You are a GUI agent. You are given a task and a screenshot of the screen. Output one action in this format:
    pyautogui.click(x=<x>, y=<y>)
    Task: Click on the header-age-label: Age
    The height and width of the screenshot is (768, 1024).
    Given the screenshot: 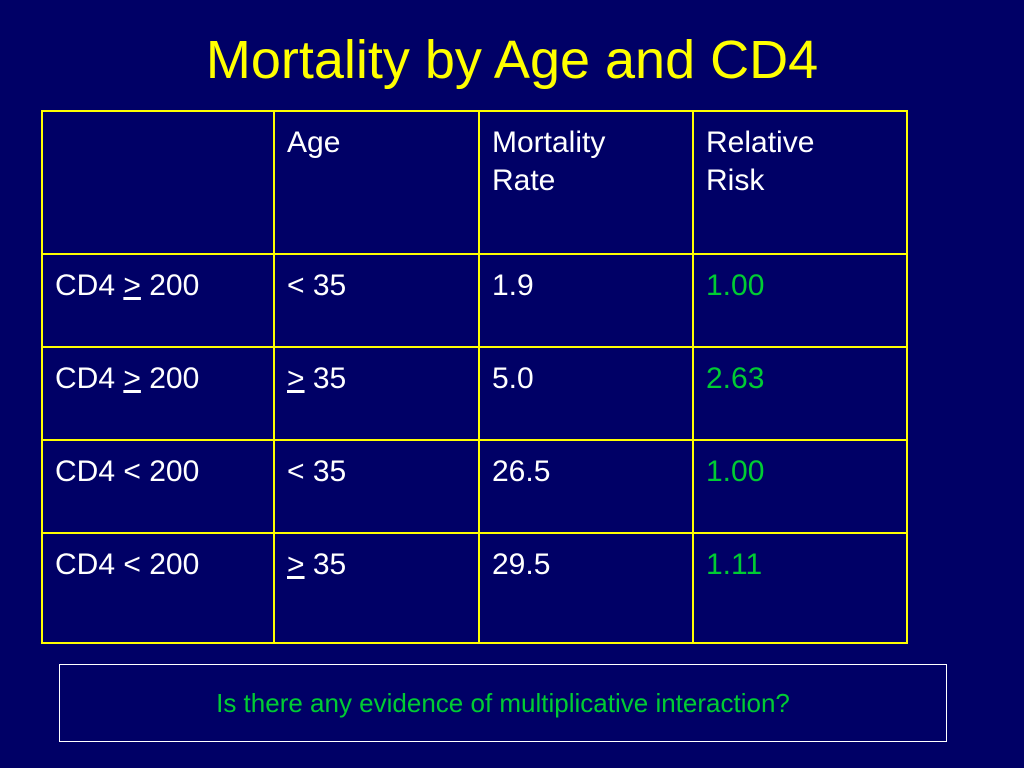 What is the action you would take?
    pyautogui.click(x=314, y=142)
    